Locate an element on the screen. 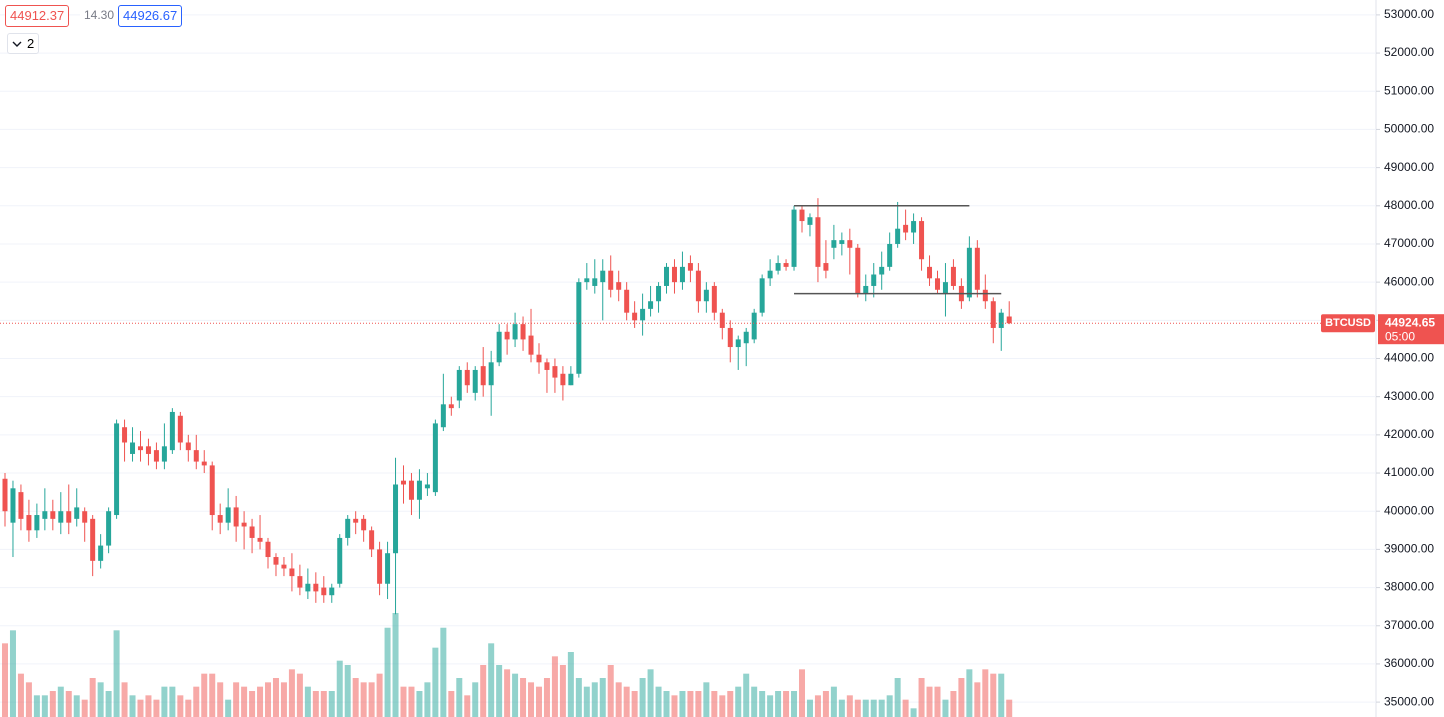 This screenshot has width=1444, height=717. y-tick-label: 40000.00 is located at coordinates (1409, 510).